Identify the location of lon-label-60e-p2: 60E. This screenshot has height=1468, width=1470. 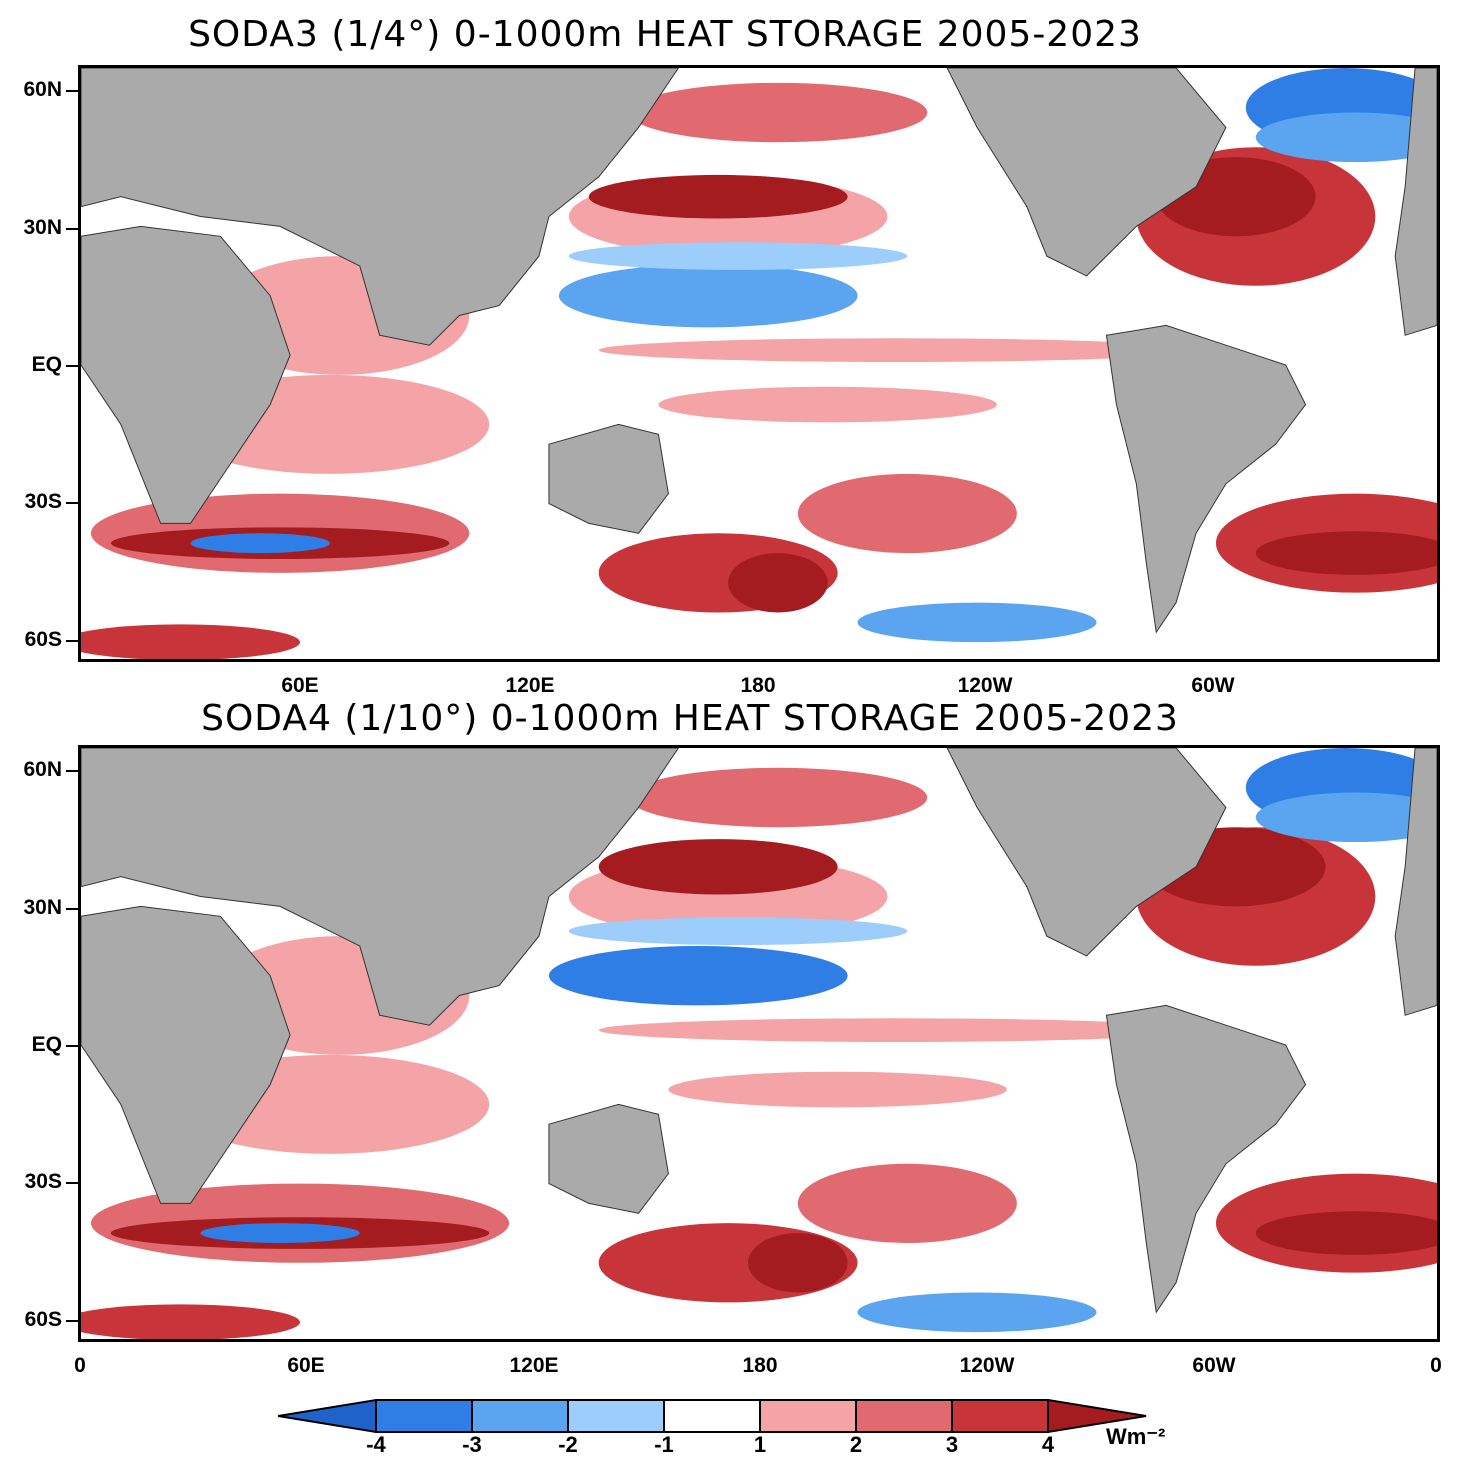
(306, 1365).